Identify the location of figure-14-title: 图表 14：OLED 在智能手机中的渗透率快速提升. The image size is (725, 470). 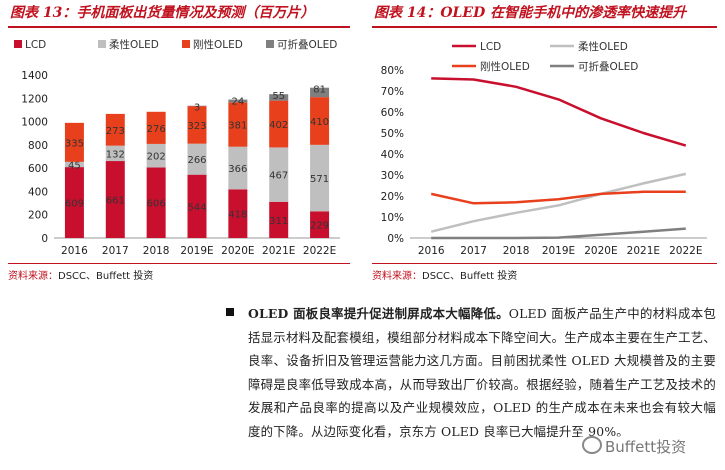
(544, 14).